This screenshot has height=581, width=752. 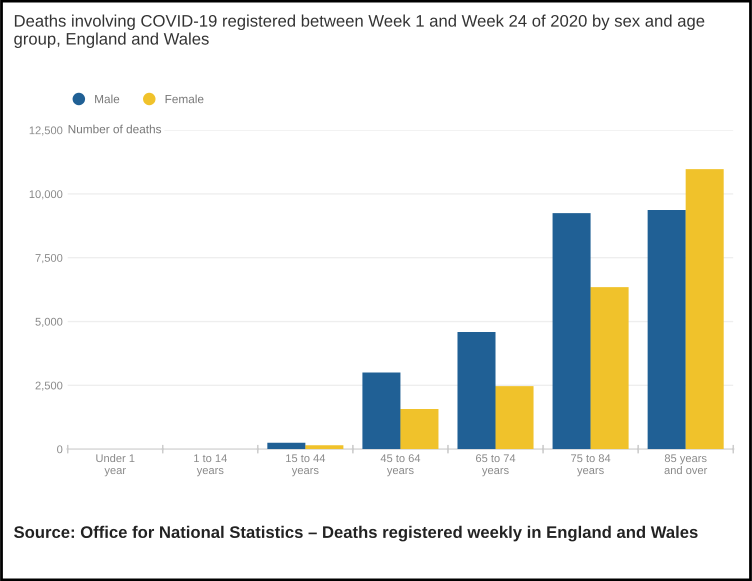 I want to click on chart-title: Deaths involving COVID-19 registered between Week 1 and Week 24 of 2020 by sex and age group, England and Wales, so click(x=359, y=31).